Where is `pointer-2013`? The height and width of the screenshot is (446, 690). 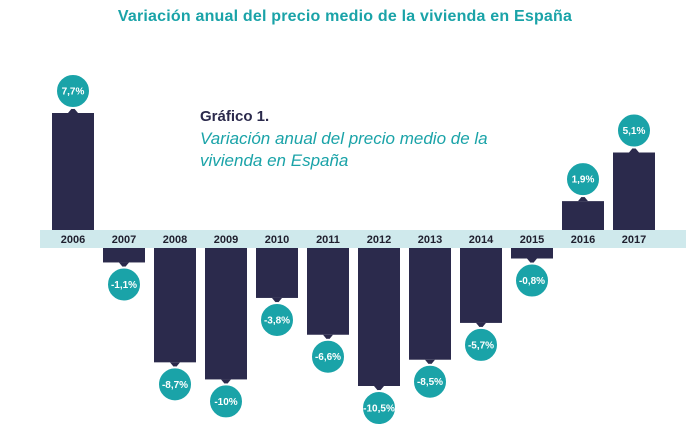
pointer-2013 is located at coordinates (430, 362).